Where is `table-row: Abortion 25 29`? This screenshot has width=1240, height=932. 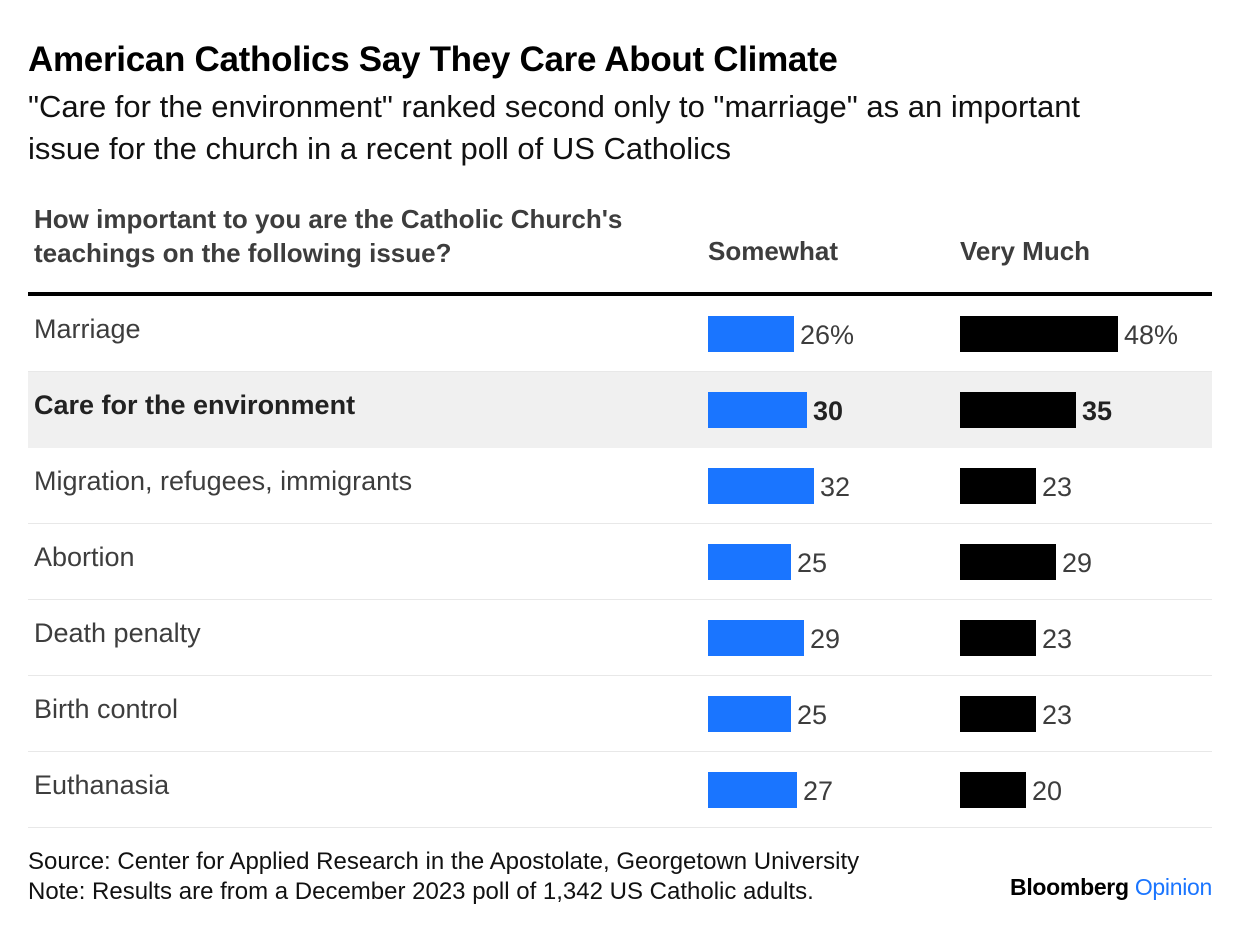 table-row: Abortion 25 29 is located at coordinates (620, 562).